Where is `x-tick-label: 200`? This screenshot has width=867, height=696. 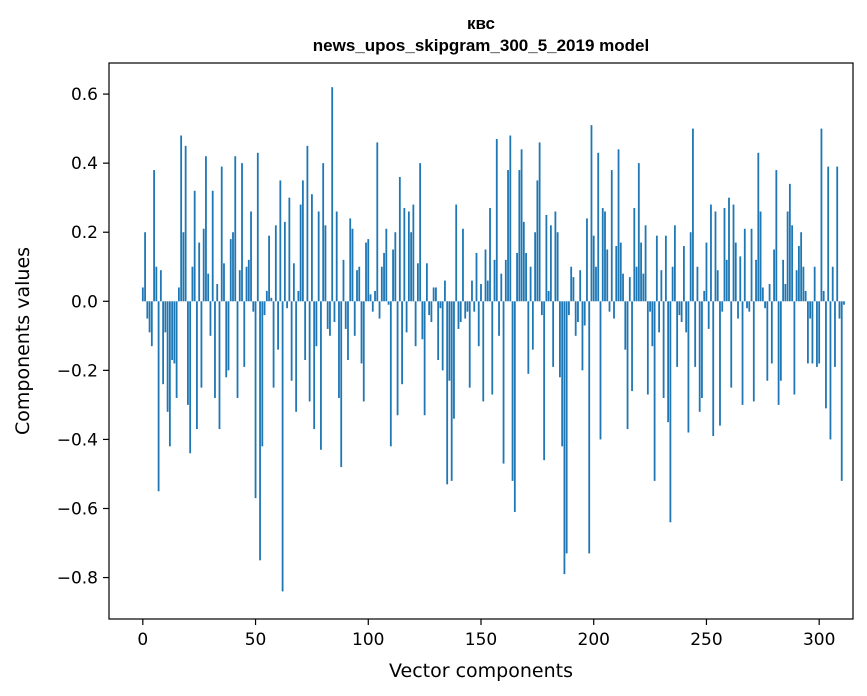 x-tick-label: 200 is located at coordinates (594, 640).